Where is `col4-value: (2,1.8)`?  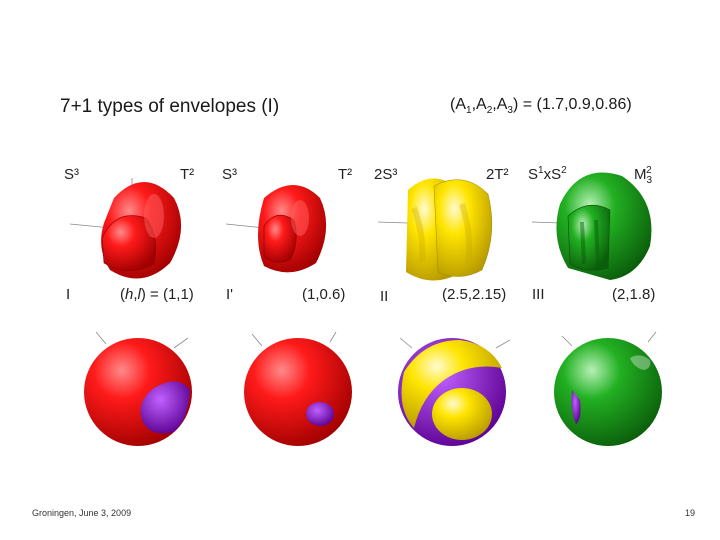
col4-value: (2,1.8) is located at coordinates (634, 294).